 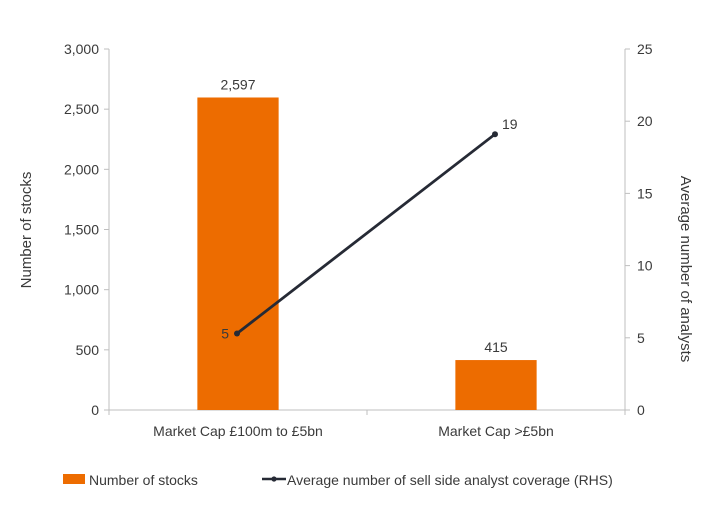 What do you see at coordinates (88, 350) in the screenshot?
I see `y-tick-label: 500` at bounding box center [88, 350].